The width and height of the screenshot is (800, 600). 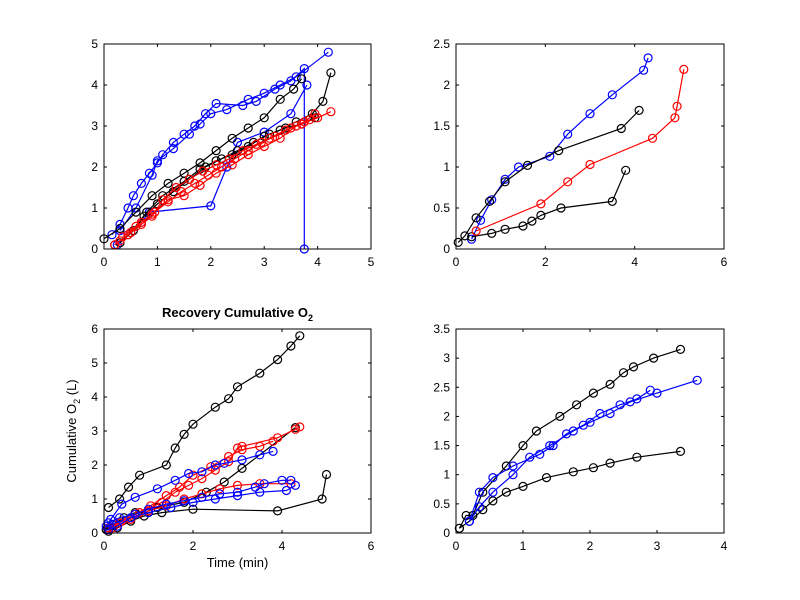 What do you see at coordinates (441, 387) in the screenshot?
I see `y-tick-label: 2.5` at bounding box center [441, 387].